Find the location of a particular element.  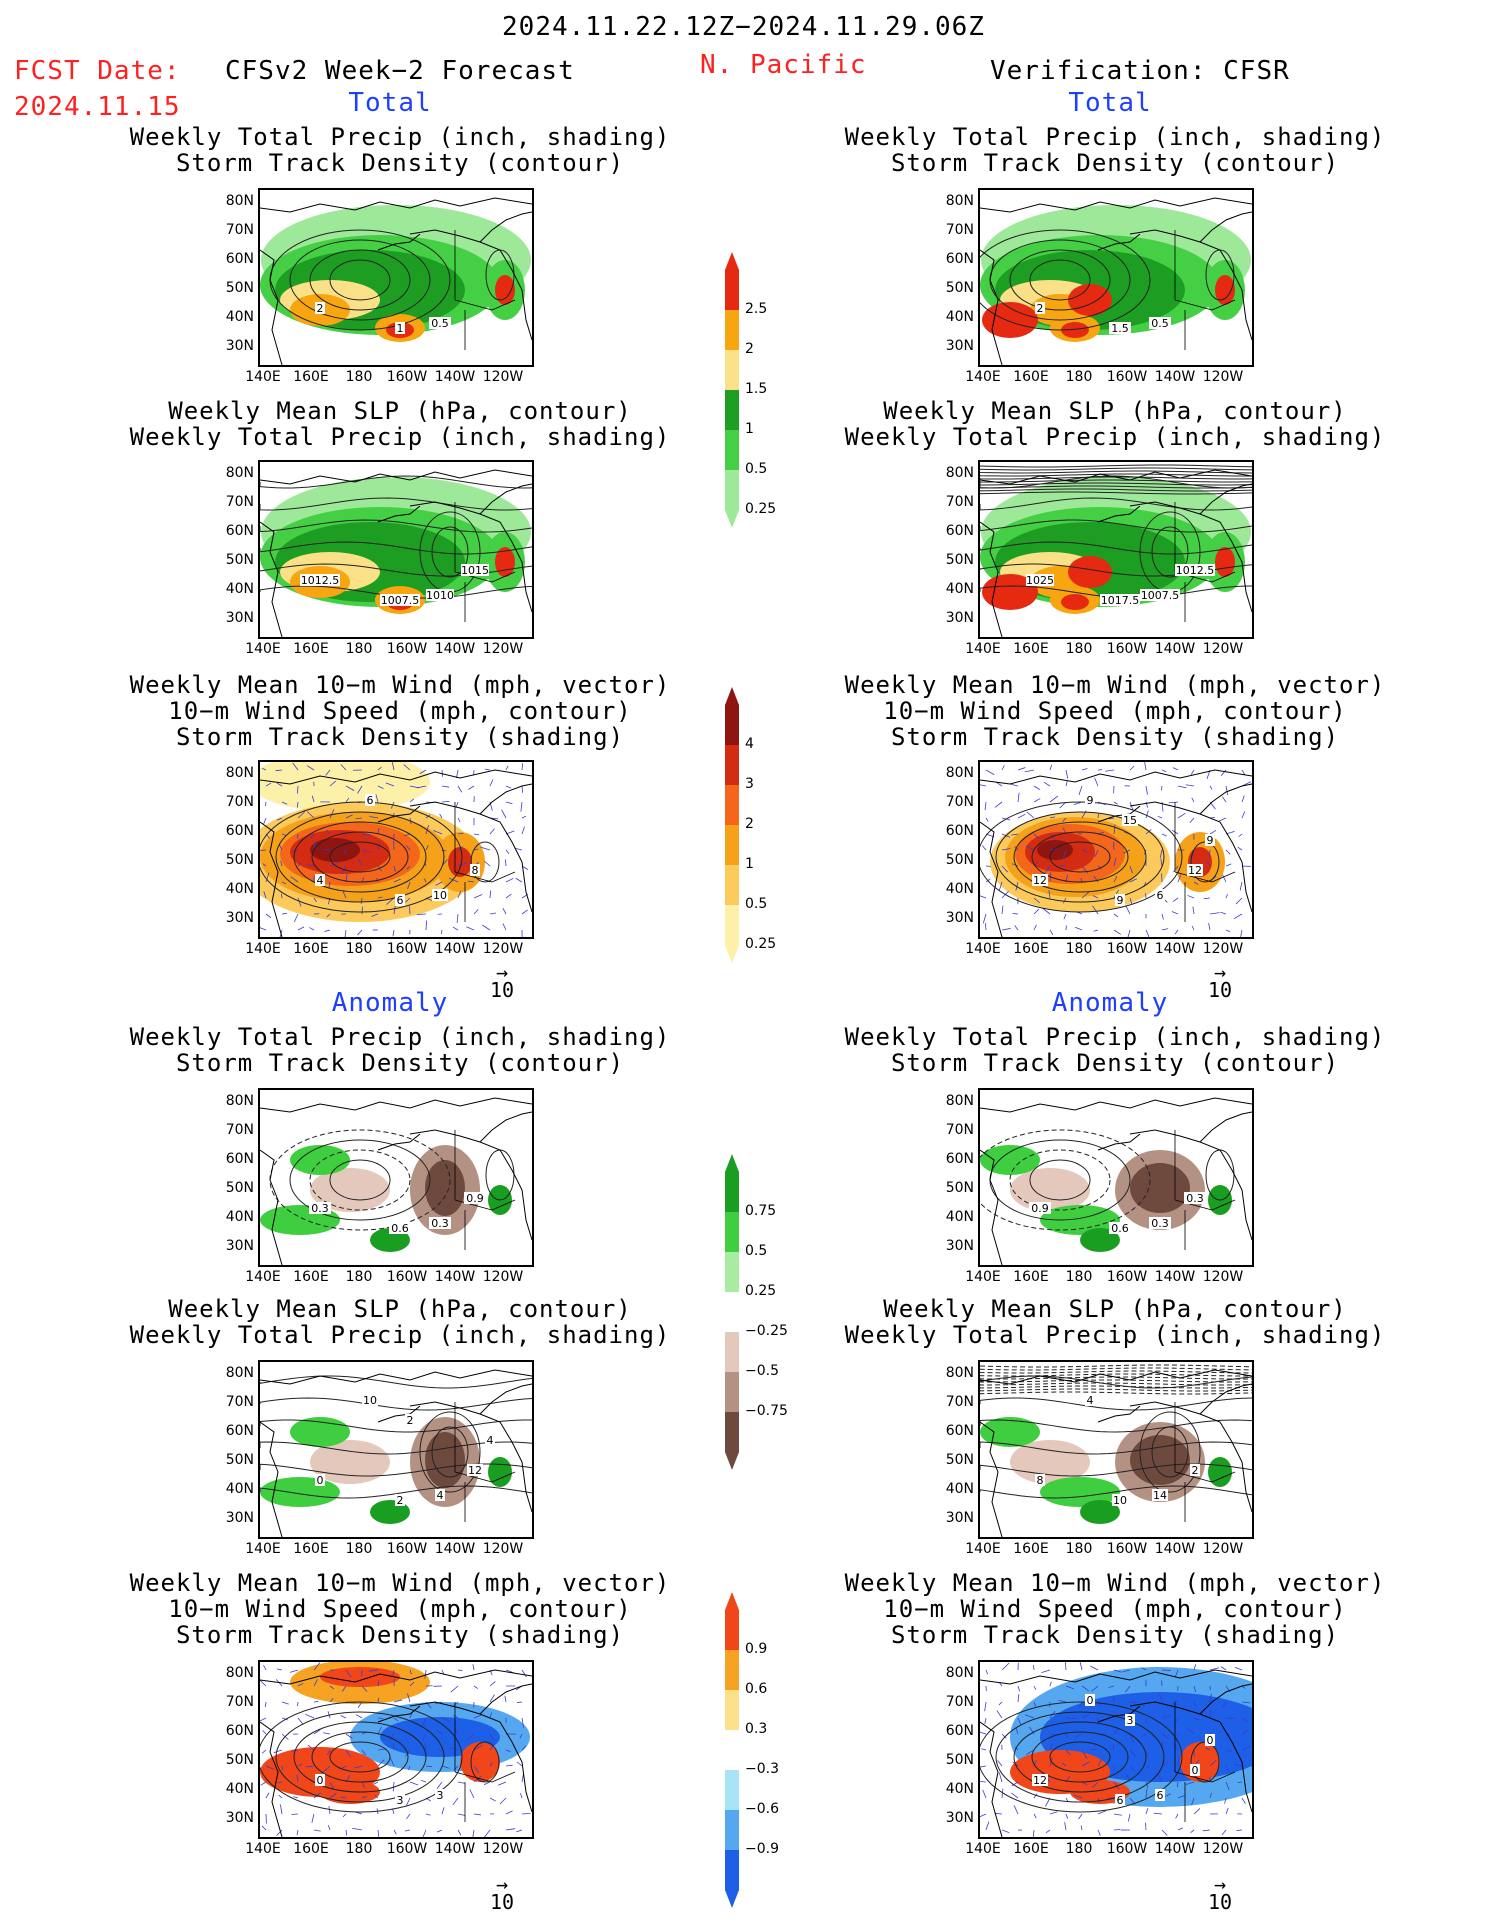

contour-label: 9 is located at coordinates (1210, 840).